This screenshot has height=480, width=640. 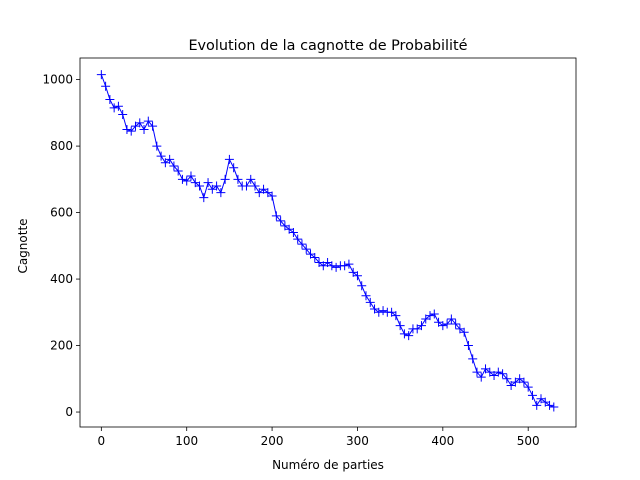 I want to click on y-tick-label: 800, so click(x=61, y=146).